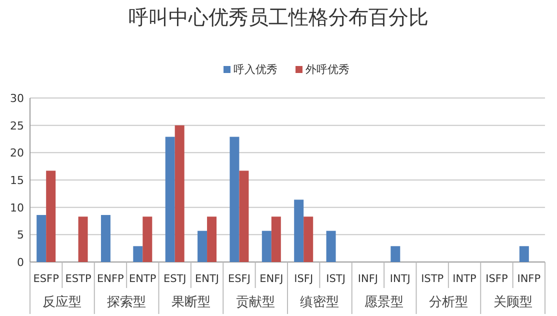  What do you see at coordinates (110, 279) in the screenshot?
I see `x-tick-label: ENFP` at bounding box center [110, 279].